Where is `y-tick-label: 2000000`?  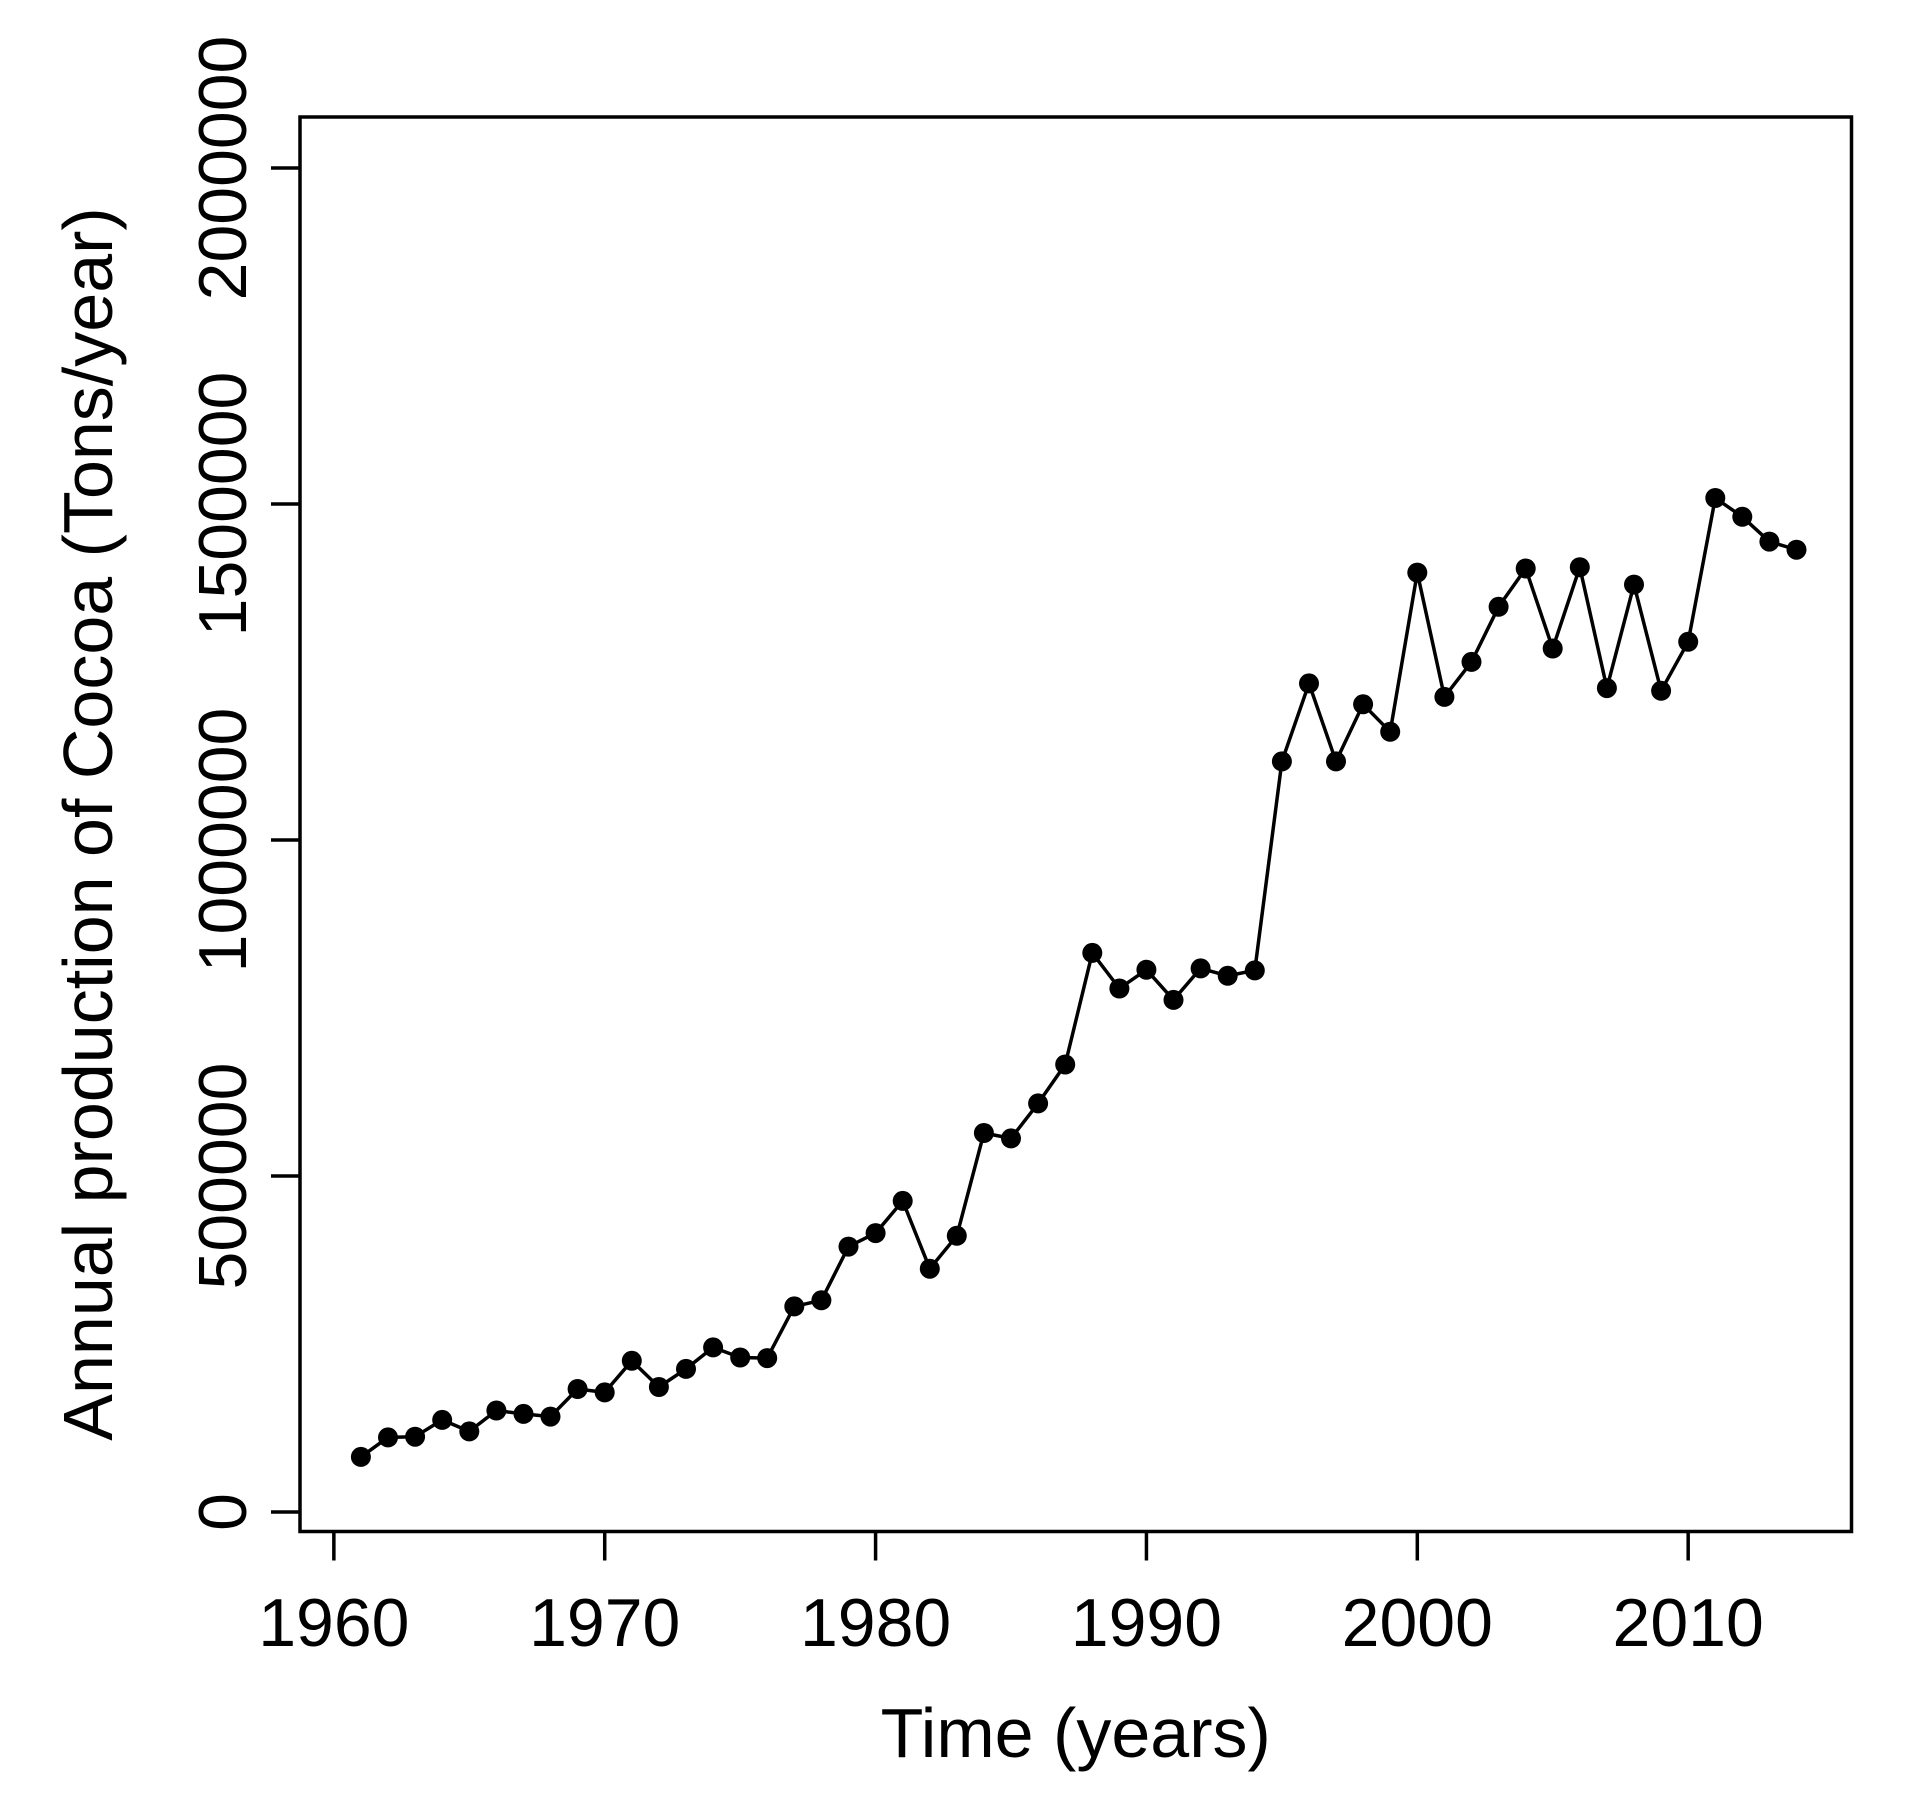 y-tick-label: 2000000 is located at coordinates (223, 168).